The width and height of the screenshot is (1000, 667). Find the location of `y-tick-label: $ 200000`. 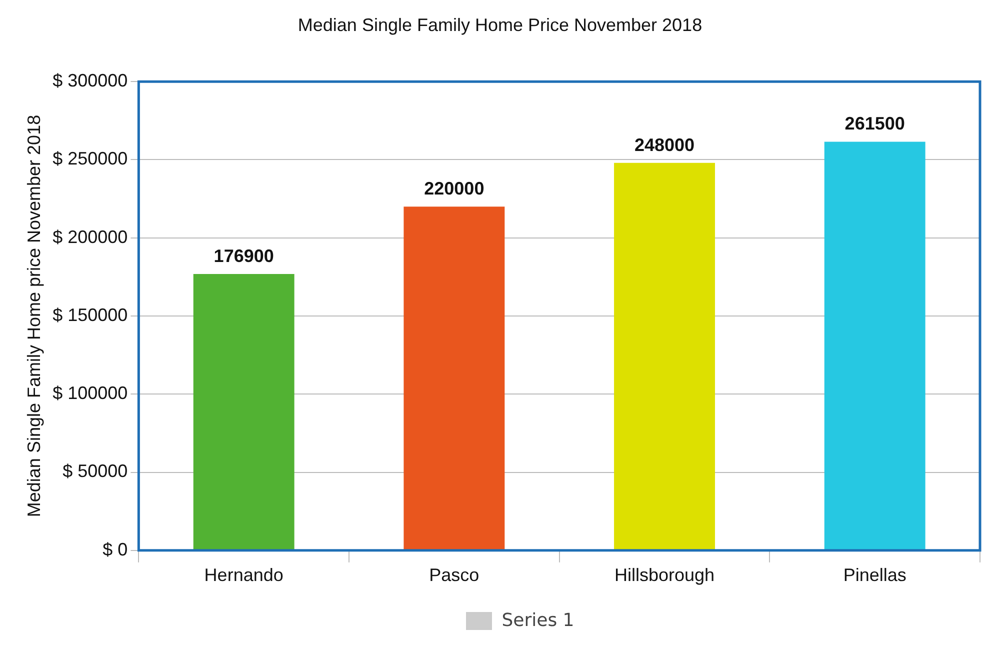

y-tick-label: $ 200000 is located at coordinates (90, 236).